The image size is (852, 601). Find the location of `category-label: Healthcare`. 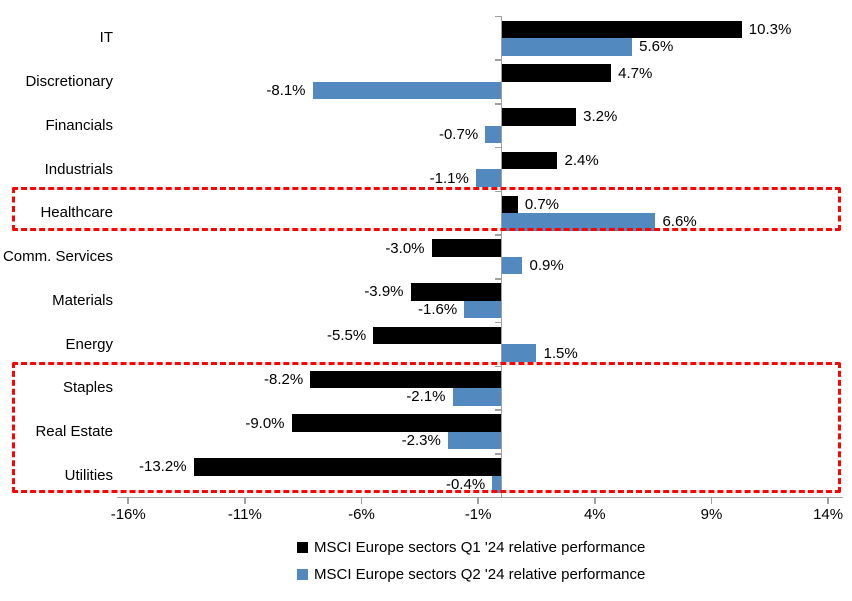

category-label: Healthcare is located at coordinates (76, 213).